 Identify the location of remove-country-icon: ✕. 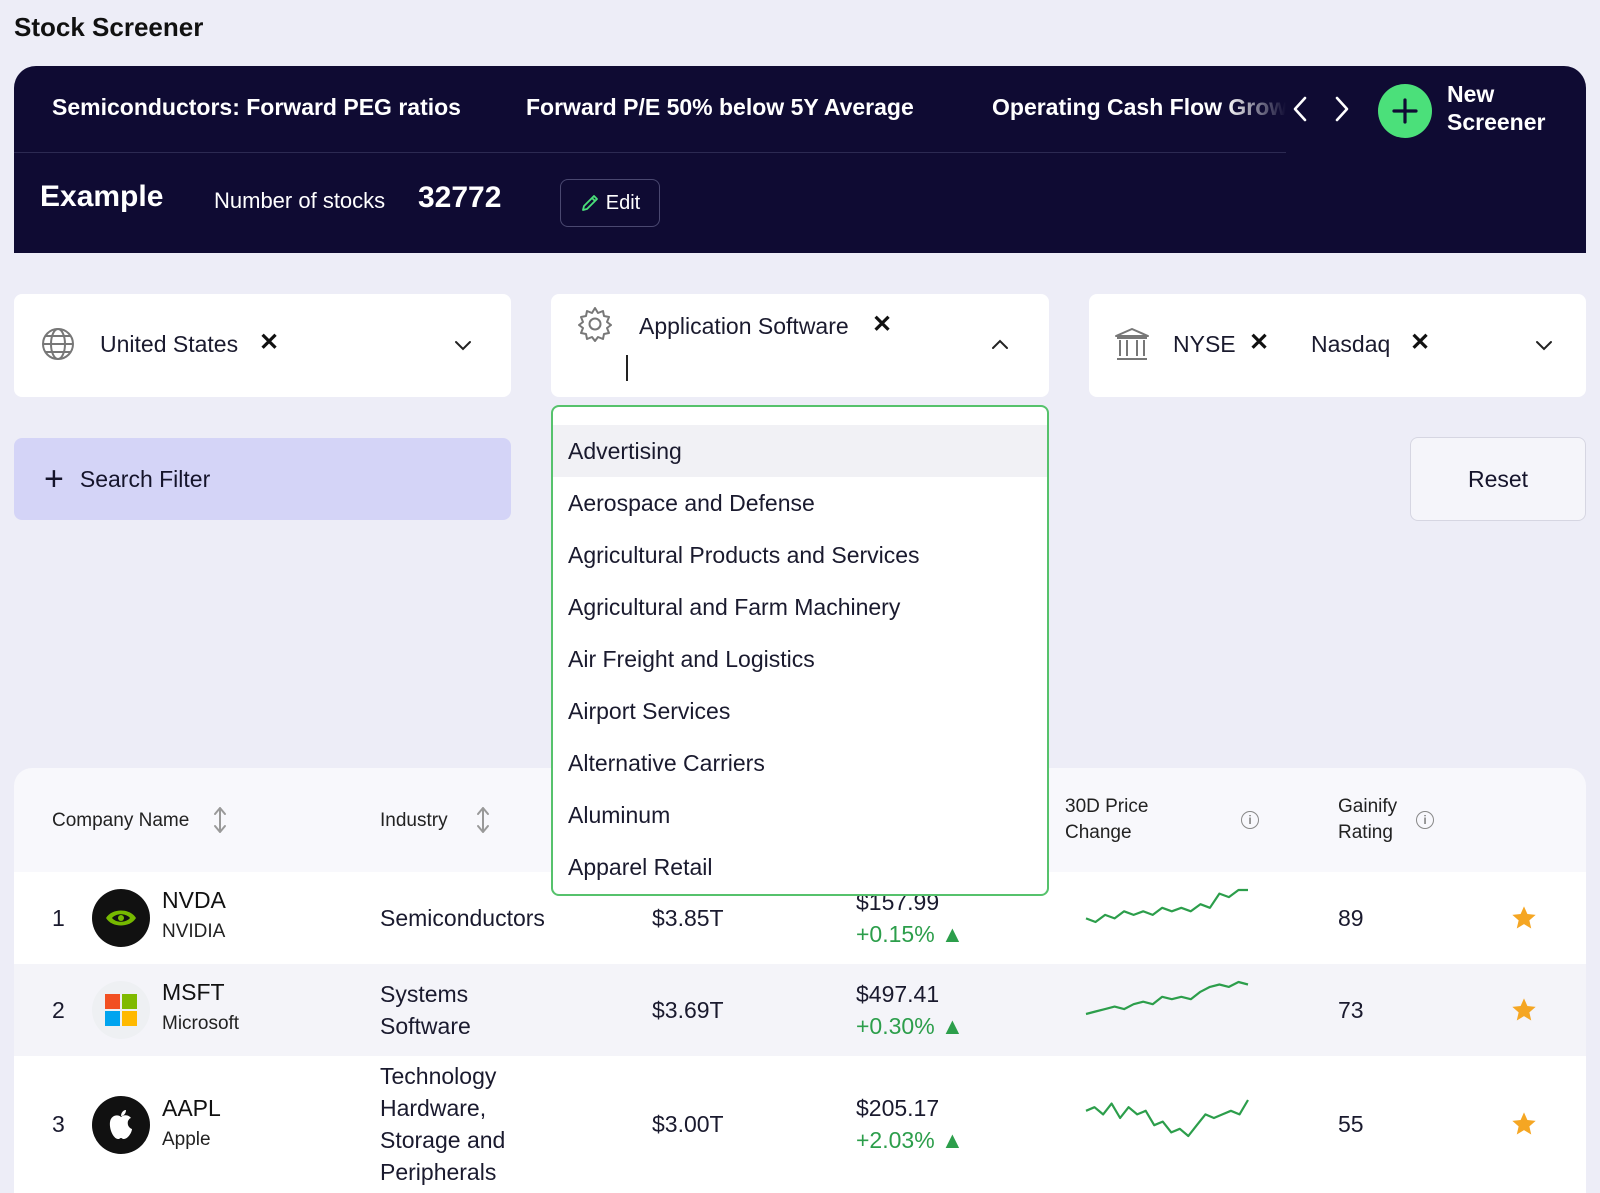
(269, 342).